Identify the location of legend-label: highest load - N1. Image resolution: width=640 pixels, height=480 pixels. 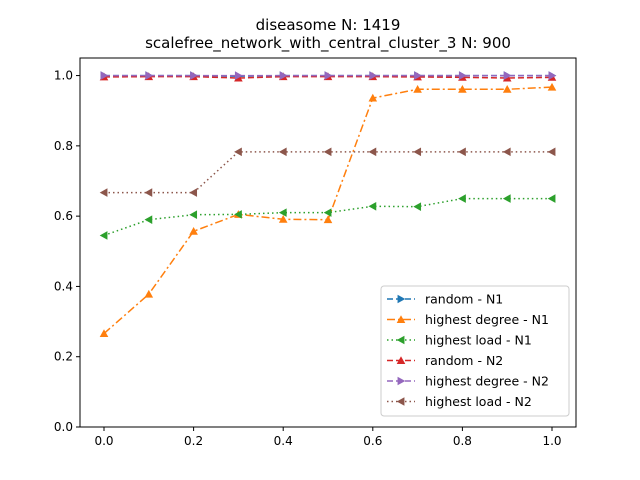
(478, 340).